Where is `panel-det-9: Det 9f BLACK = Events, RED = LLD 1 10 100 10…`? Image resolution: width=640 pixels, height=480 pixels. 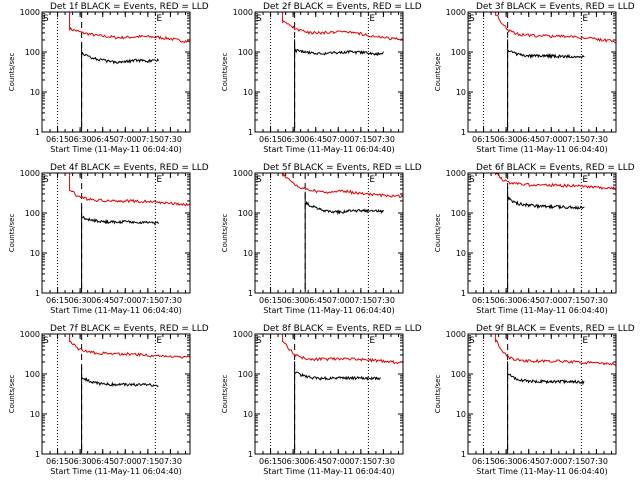
panel-det-9: Det 9f BLACK = Events, RED = LLD 1 10 100 10… is located at coordinates (534, 400).